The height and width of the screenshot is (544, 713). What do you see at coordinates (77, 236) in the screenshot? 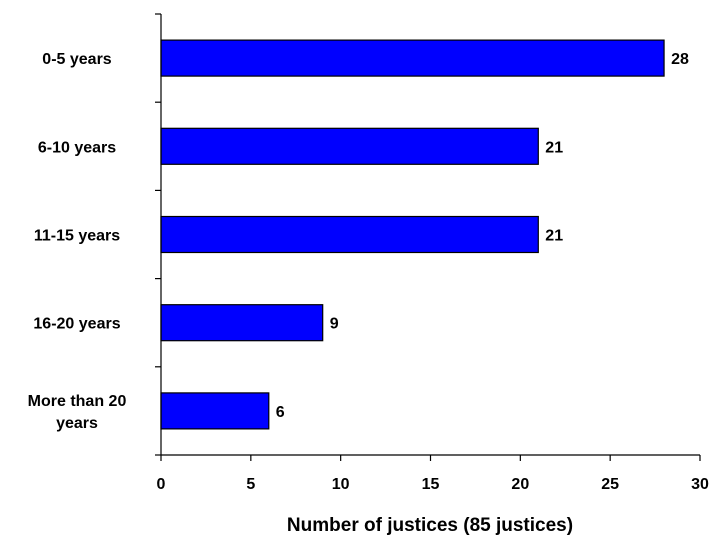
I see `category-label-2: 11-15 years` at bounding box center [77, 236].